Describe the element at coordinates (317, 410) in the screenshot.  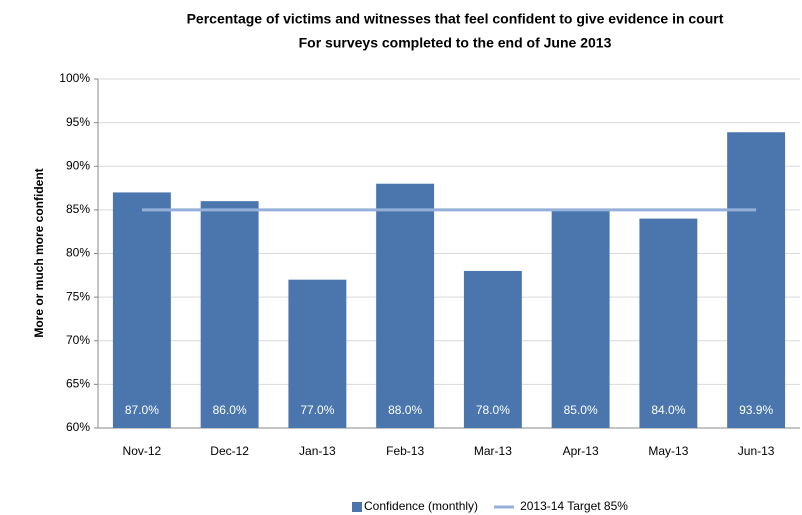
I see `data-label: 77.0%` at that location.